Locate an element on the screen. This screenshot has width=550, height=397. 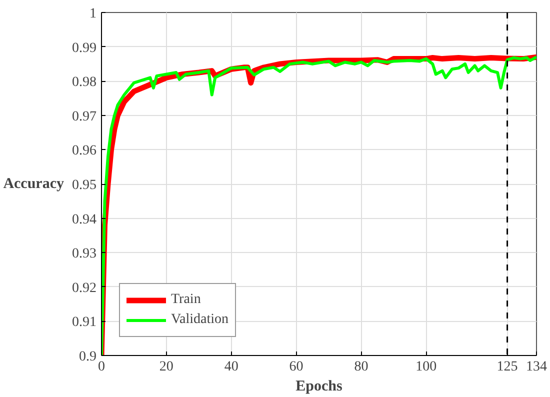
y-axis-title: Accuracy is located at coordinates (33, 184).